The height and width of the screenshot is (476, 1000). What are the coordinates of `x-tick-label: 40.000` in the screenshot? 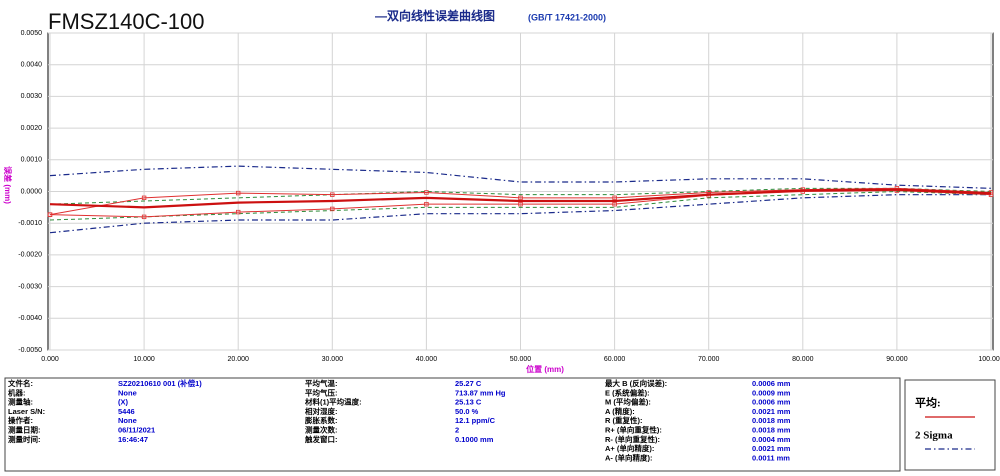 It's located at (427, 359).